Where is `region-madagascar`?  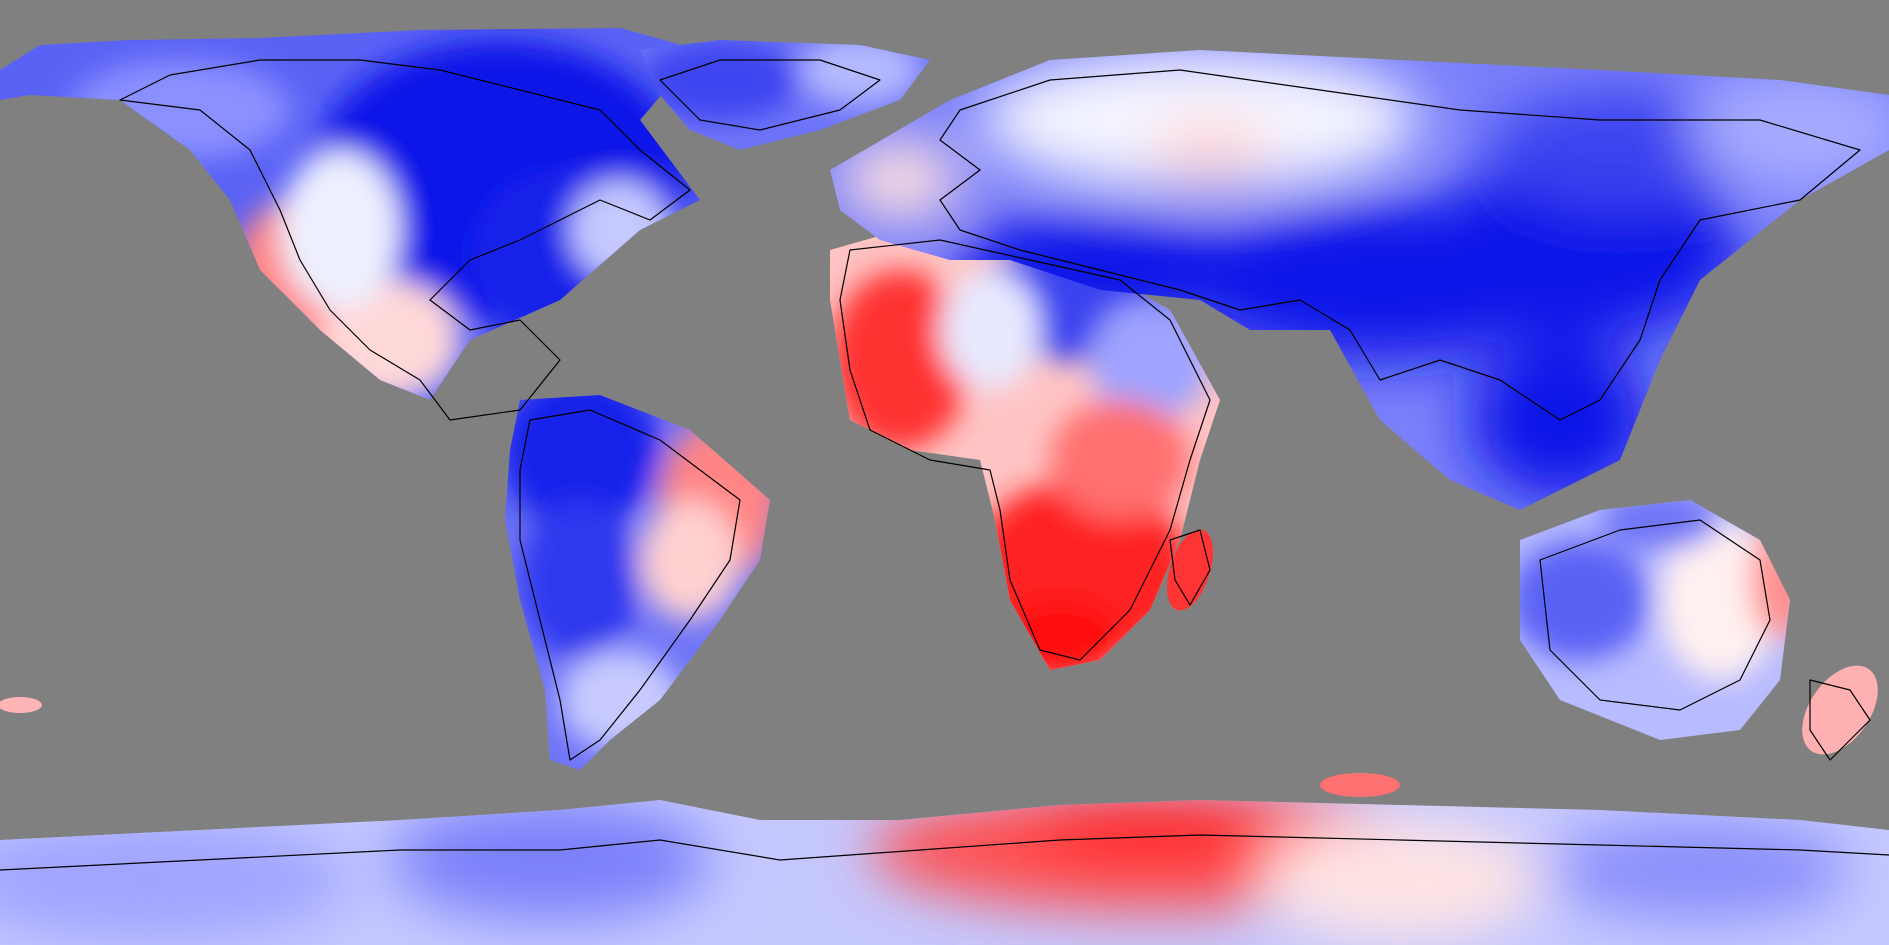
region-madagascar is located at coordinates (1190, 570).